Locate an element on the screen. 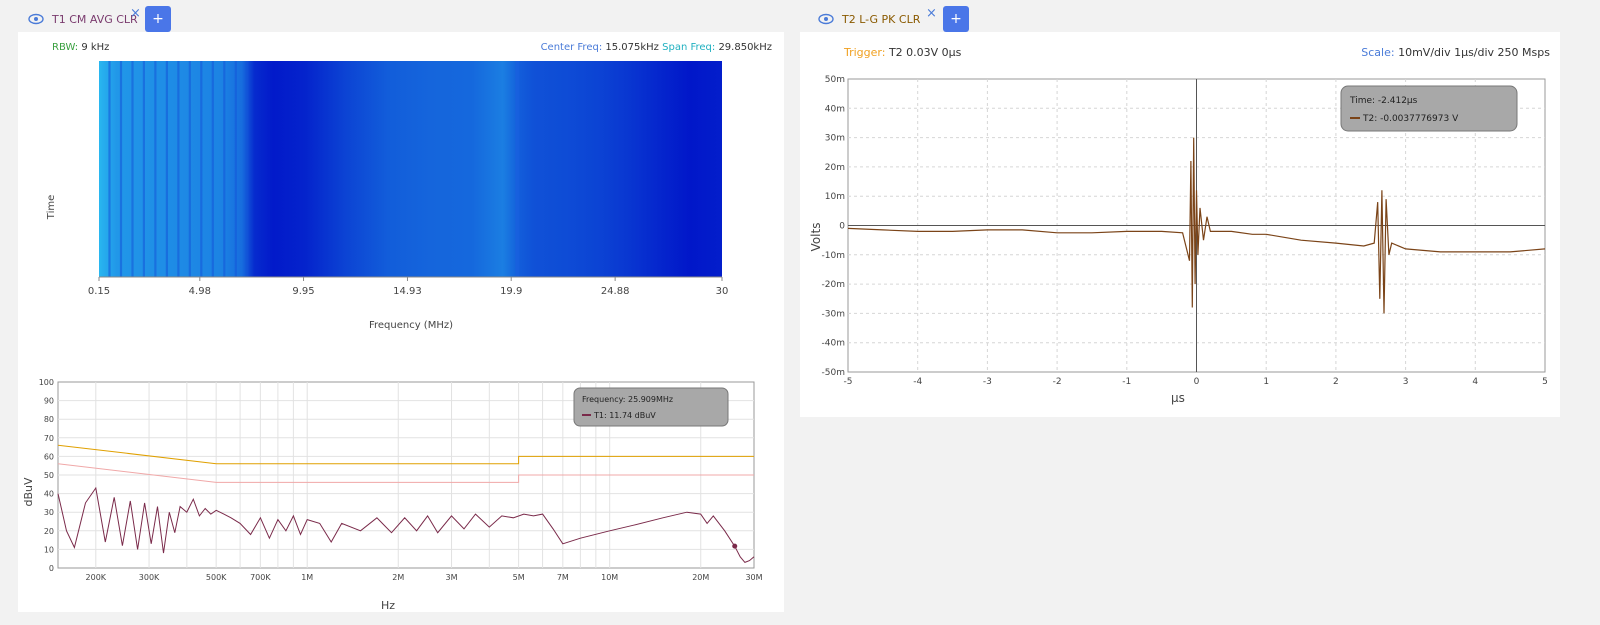 The height and width of the screenshot is (625, 1600). emission-x-tick-label: 1M is located at coordinates (307, 577).